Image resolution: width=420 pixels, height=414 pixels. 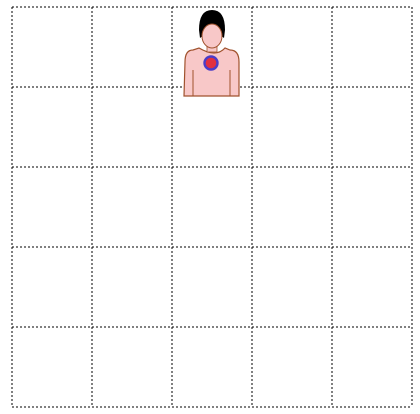 I want to click on red-dot-icon, so click(x=211, y=63).